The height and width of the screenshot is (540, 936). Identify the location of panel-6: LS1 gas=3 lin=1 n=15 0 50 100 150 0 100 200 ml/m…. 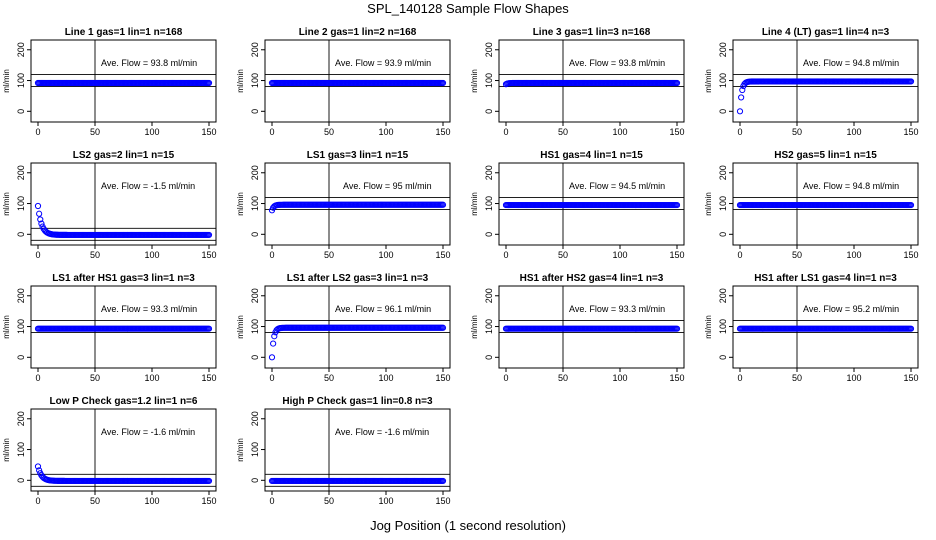
(343, 205).